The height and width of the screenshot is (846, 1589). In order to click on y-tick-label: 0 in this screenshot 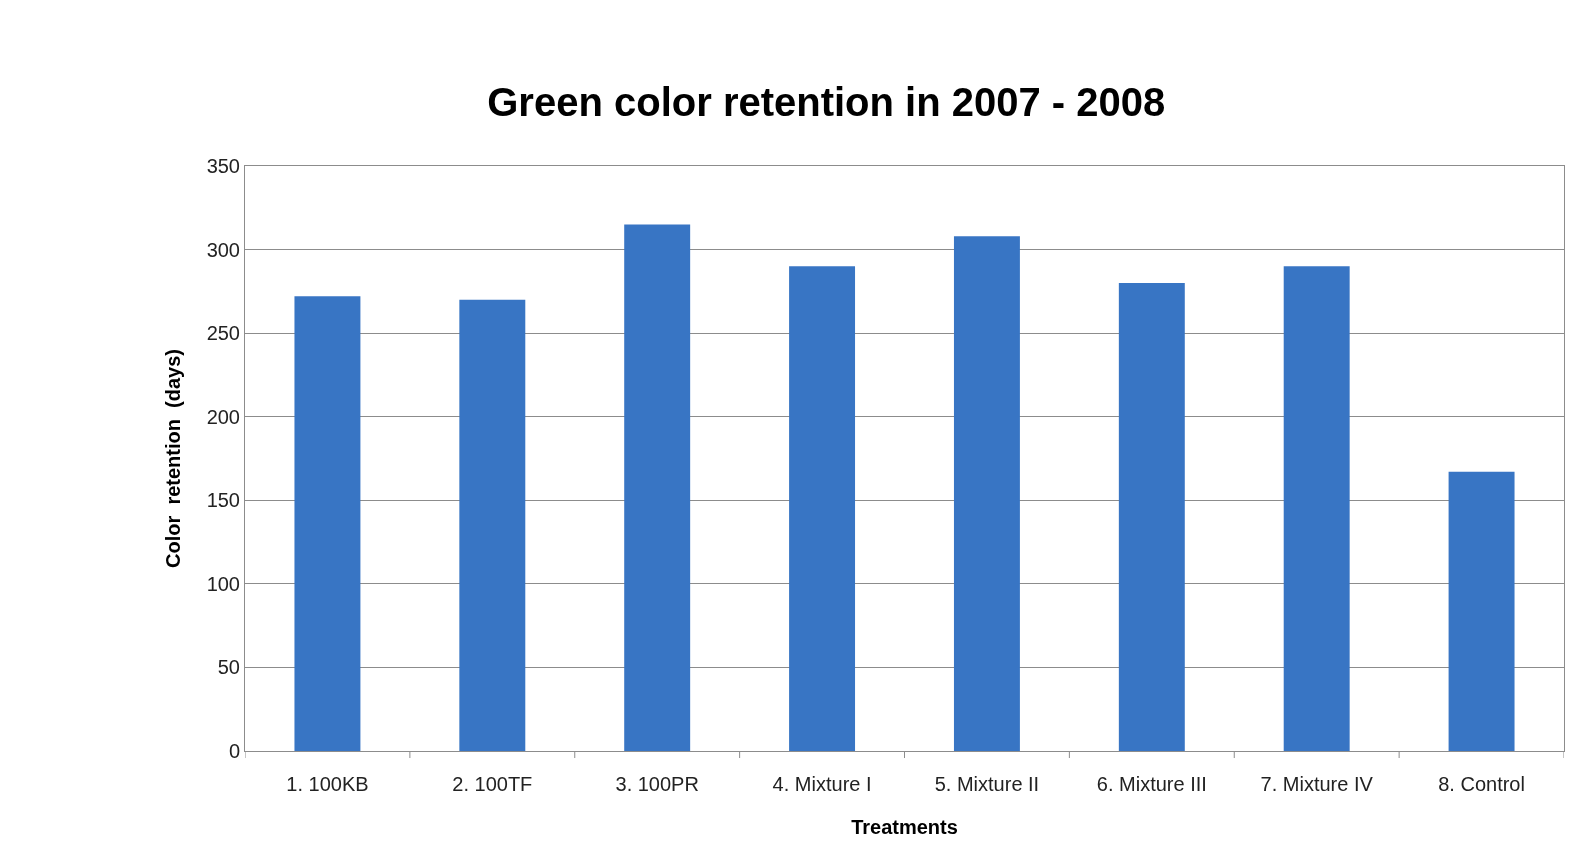, I will do `click(234, 751)`.